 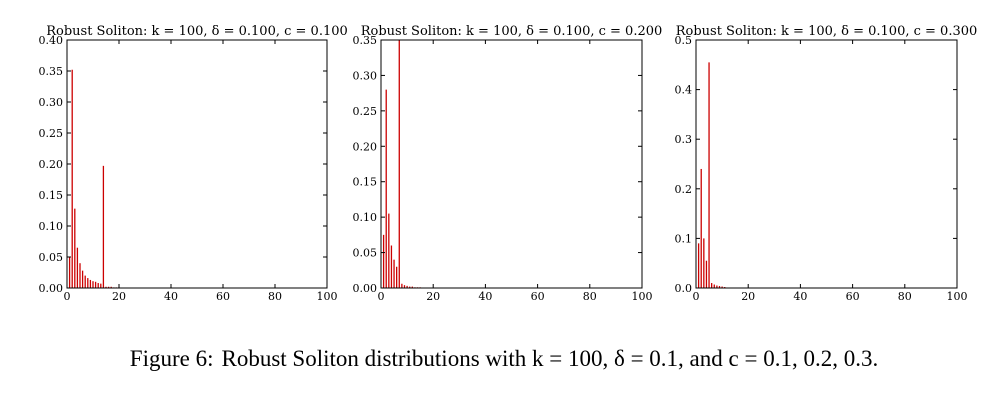 What do you see at coordinates (684, 238) in the screenshot?
I see `y-tick-label: 0.1` at bounding box center [684, 238].